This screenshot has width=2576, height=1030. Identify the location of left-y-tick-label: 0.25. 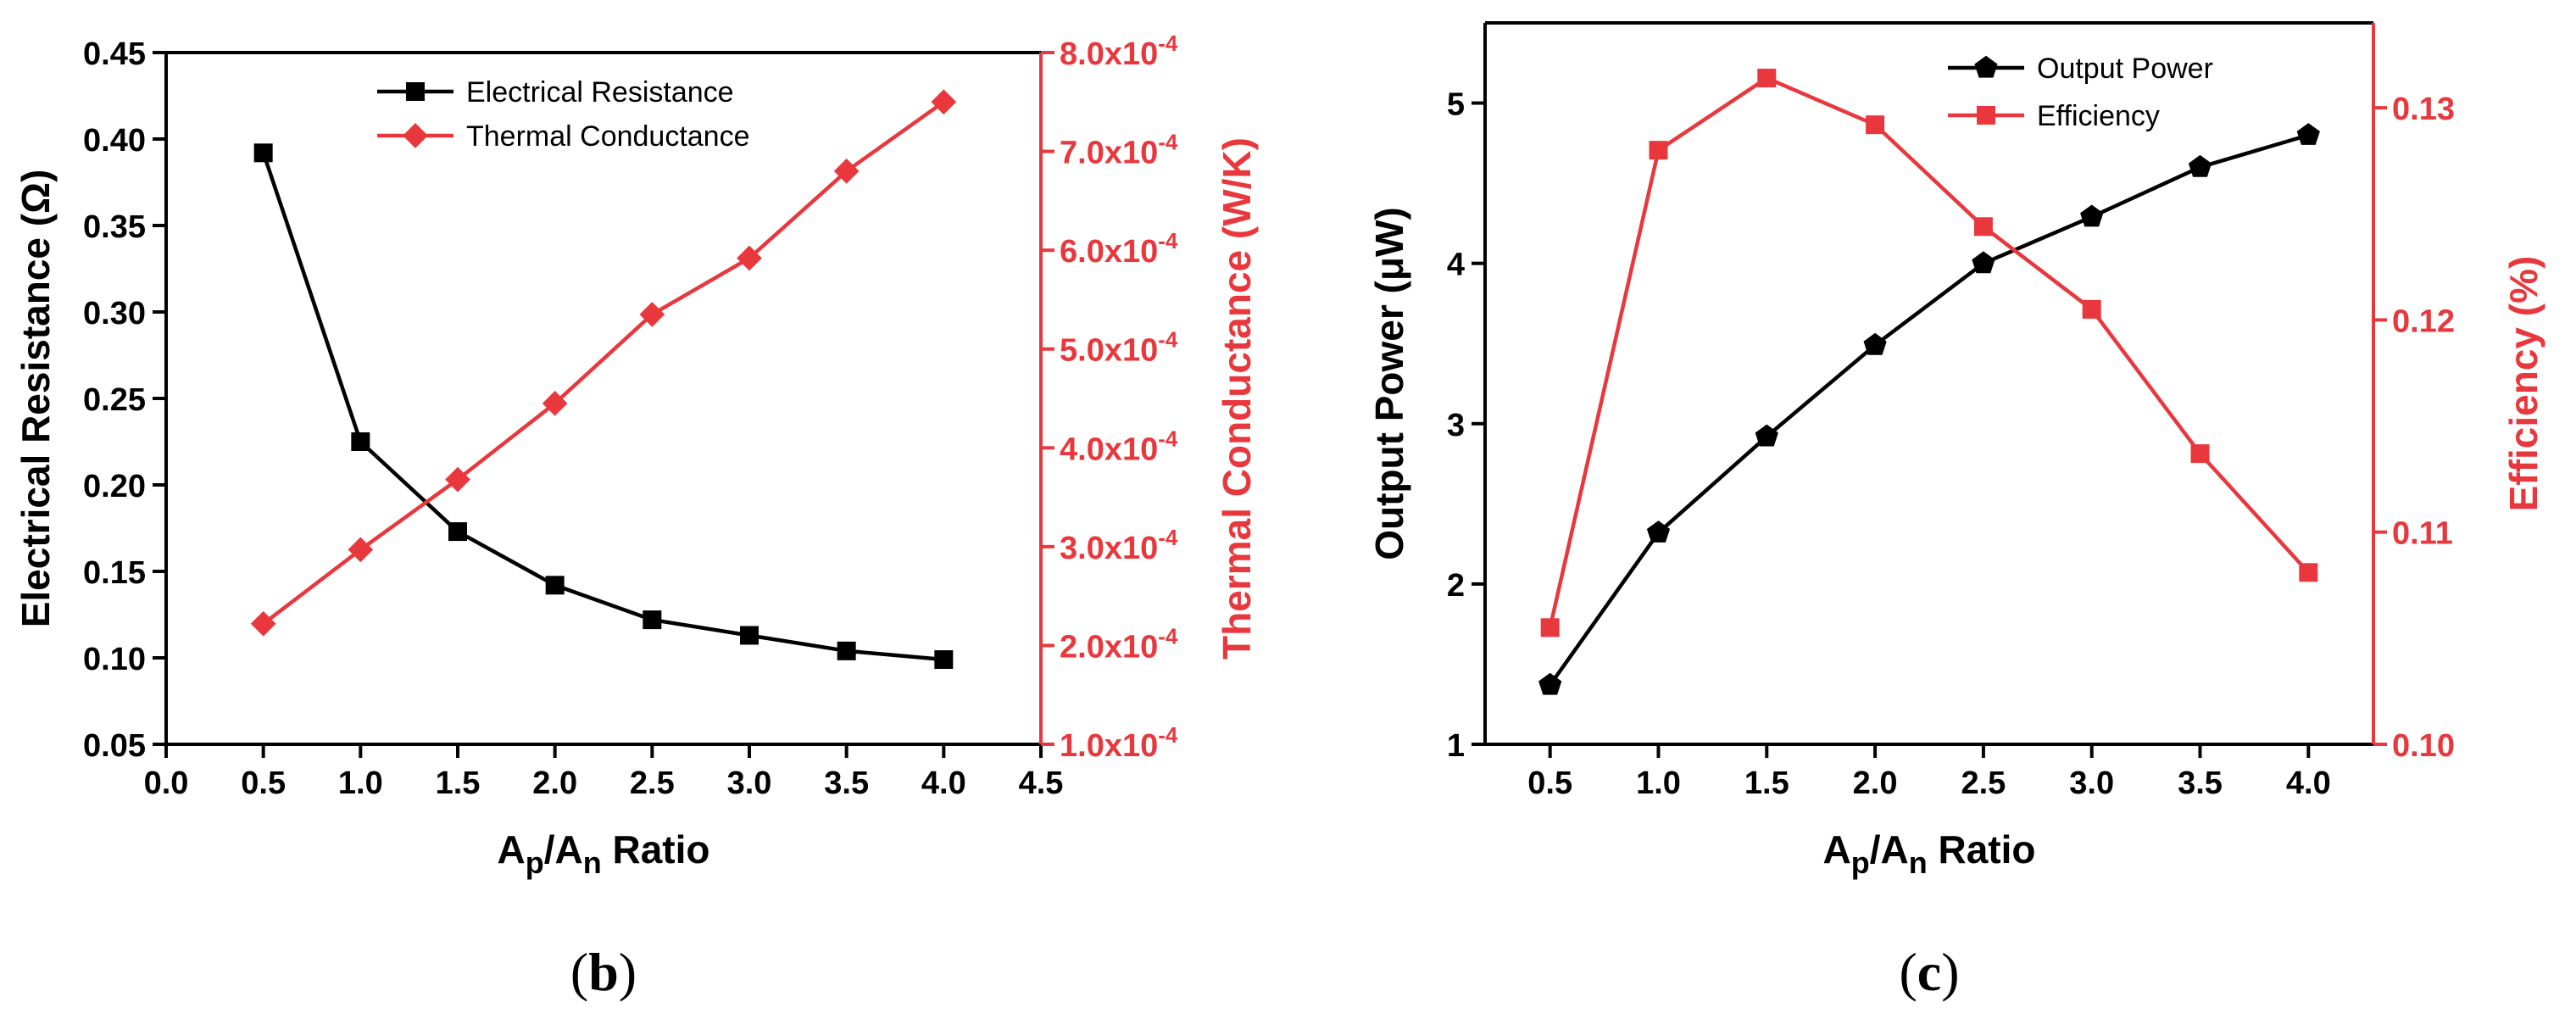
(114, 400).